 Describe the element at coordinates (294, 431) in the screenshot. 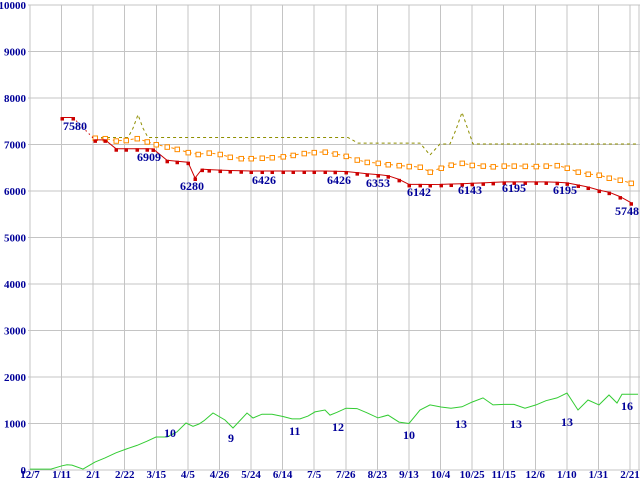

I see `point-label-green: 11` at that location.